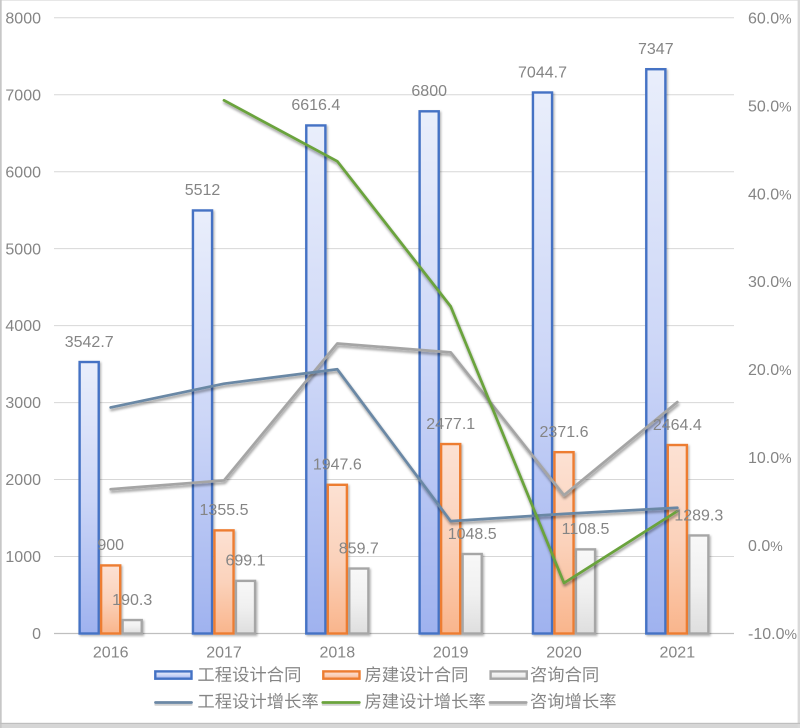  I want to click on svg-text: 1947.6, so click(337, 465).